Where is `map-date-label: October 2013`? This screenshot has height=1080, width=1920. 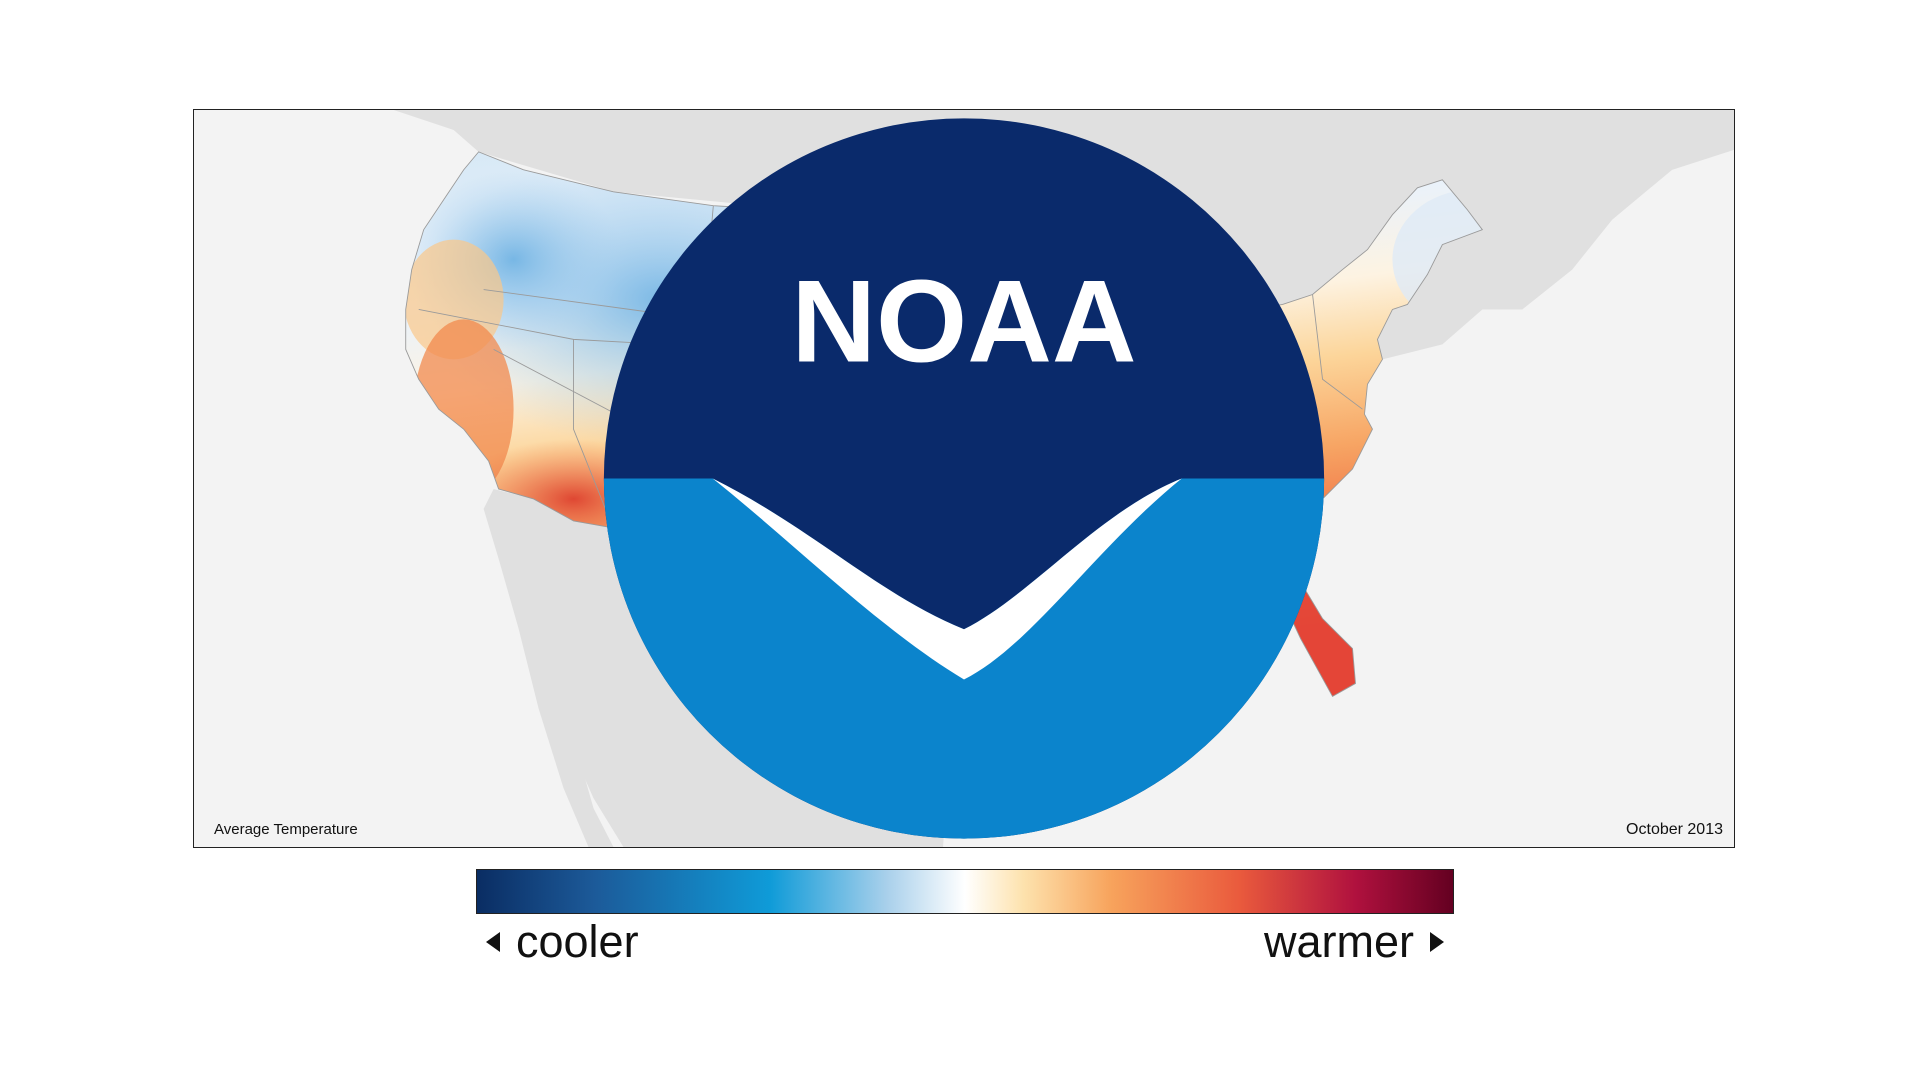
map-date-label: October 2013 is located at coordinates (1674, 829).